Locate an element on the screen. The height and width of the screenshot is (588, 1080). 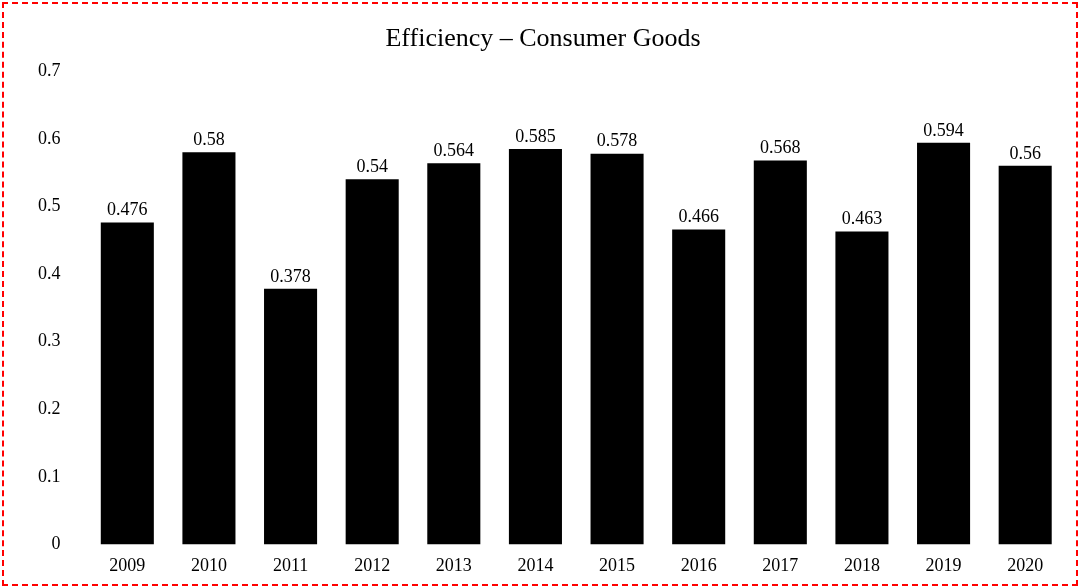
data-label: 0.578 is located at coordinates (617, 140).